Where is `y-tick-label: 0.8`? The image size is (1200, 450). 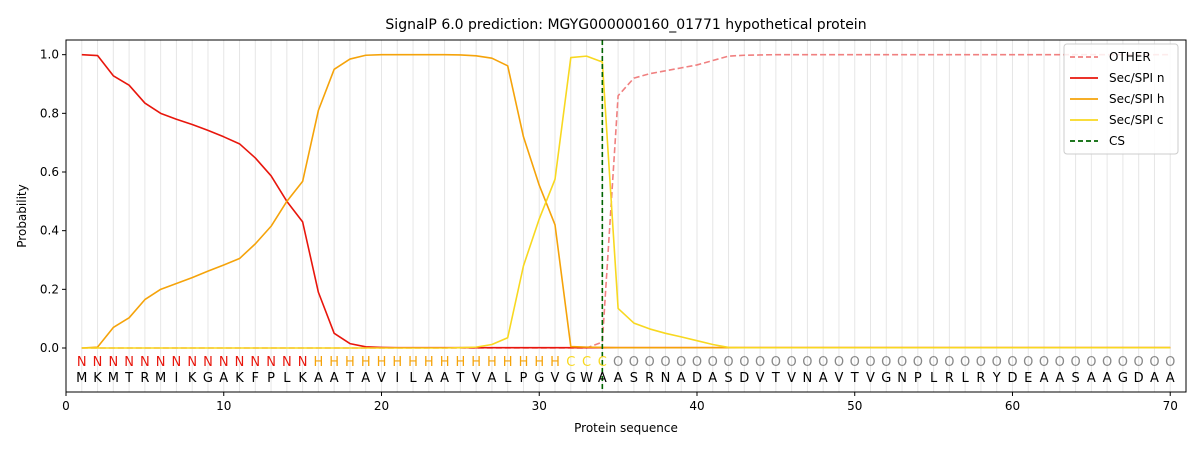
y-tick-label: 0.8 is located at coordinates (49, 113).